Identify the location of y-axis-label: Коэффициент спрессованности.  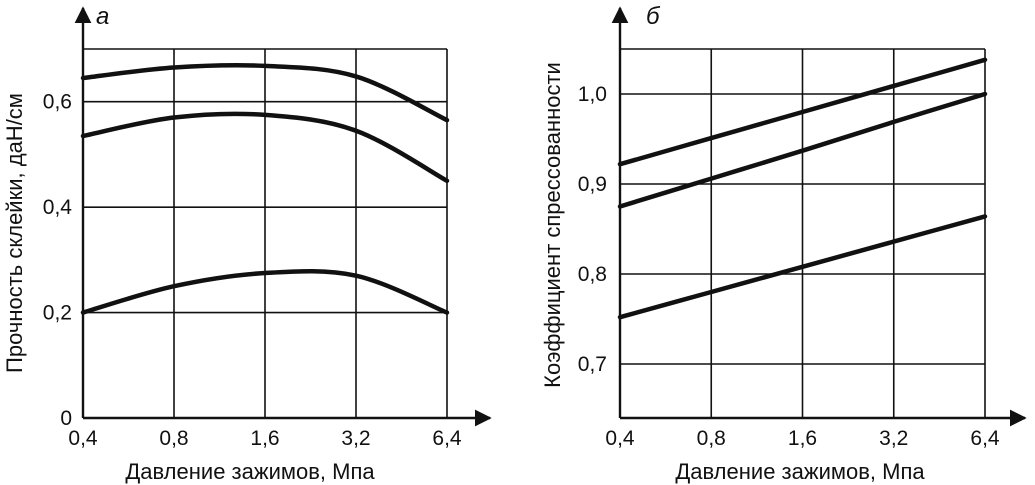
(552, 225).